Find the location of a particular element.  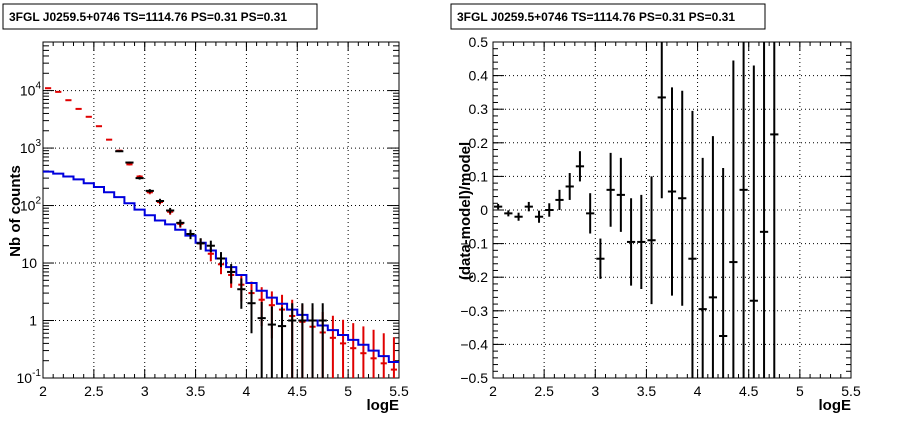

counts-x-tick-label: 2.5 is located at coordinates (94, 391).